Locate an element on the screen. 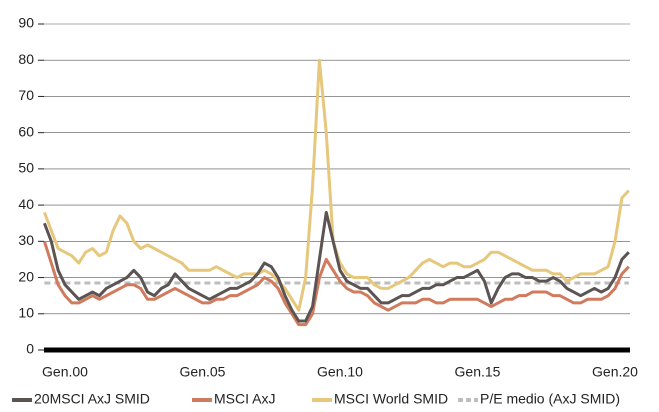 The height and width of the screenshot is (412, 659). y-tick-label: 60 is located at coordinates (26, 131).